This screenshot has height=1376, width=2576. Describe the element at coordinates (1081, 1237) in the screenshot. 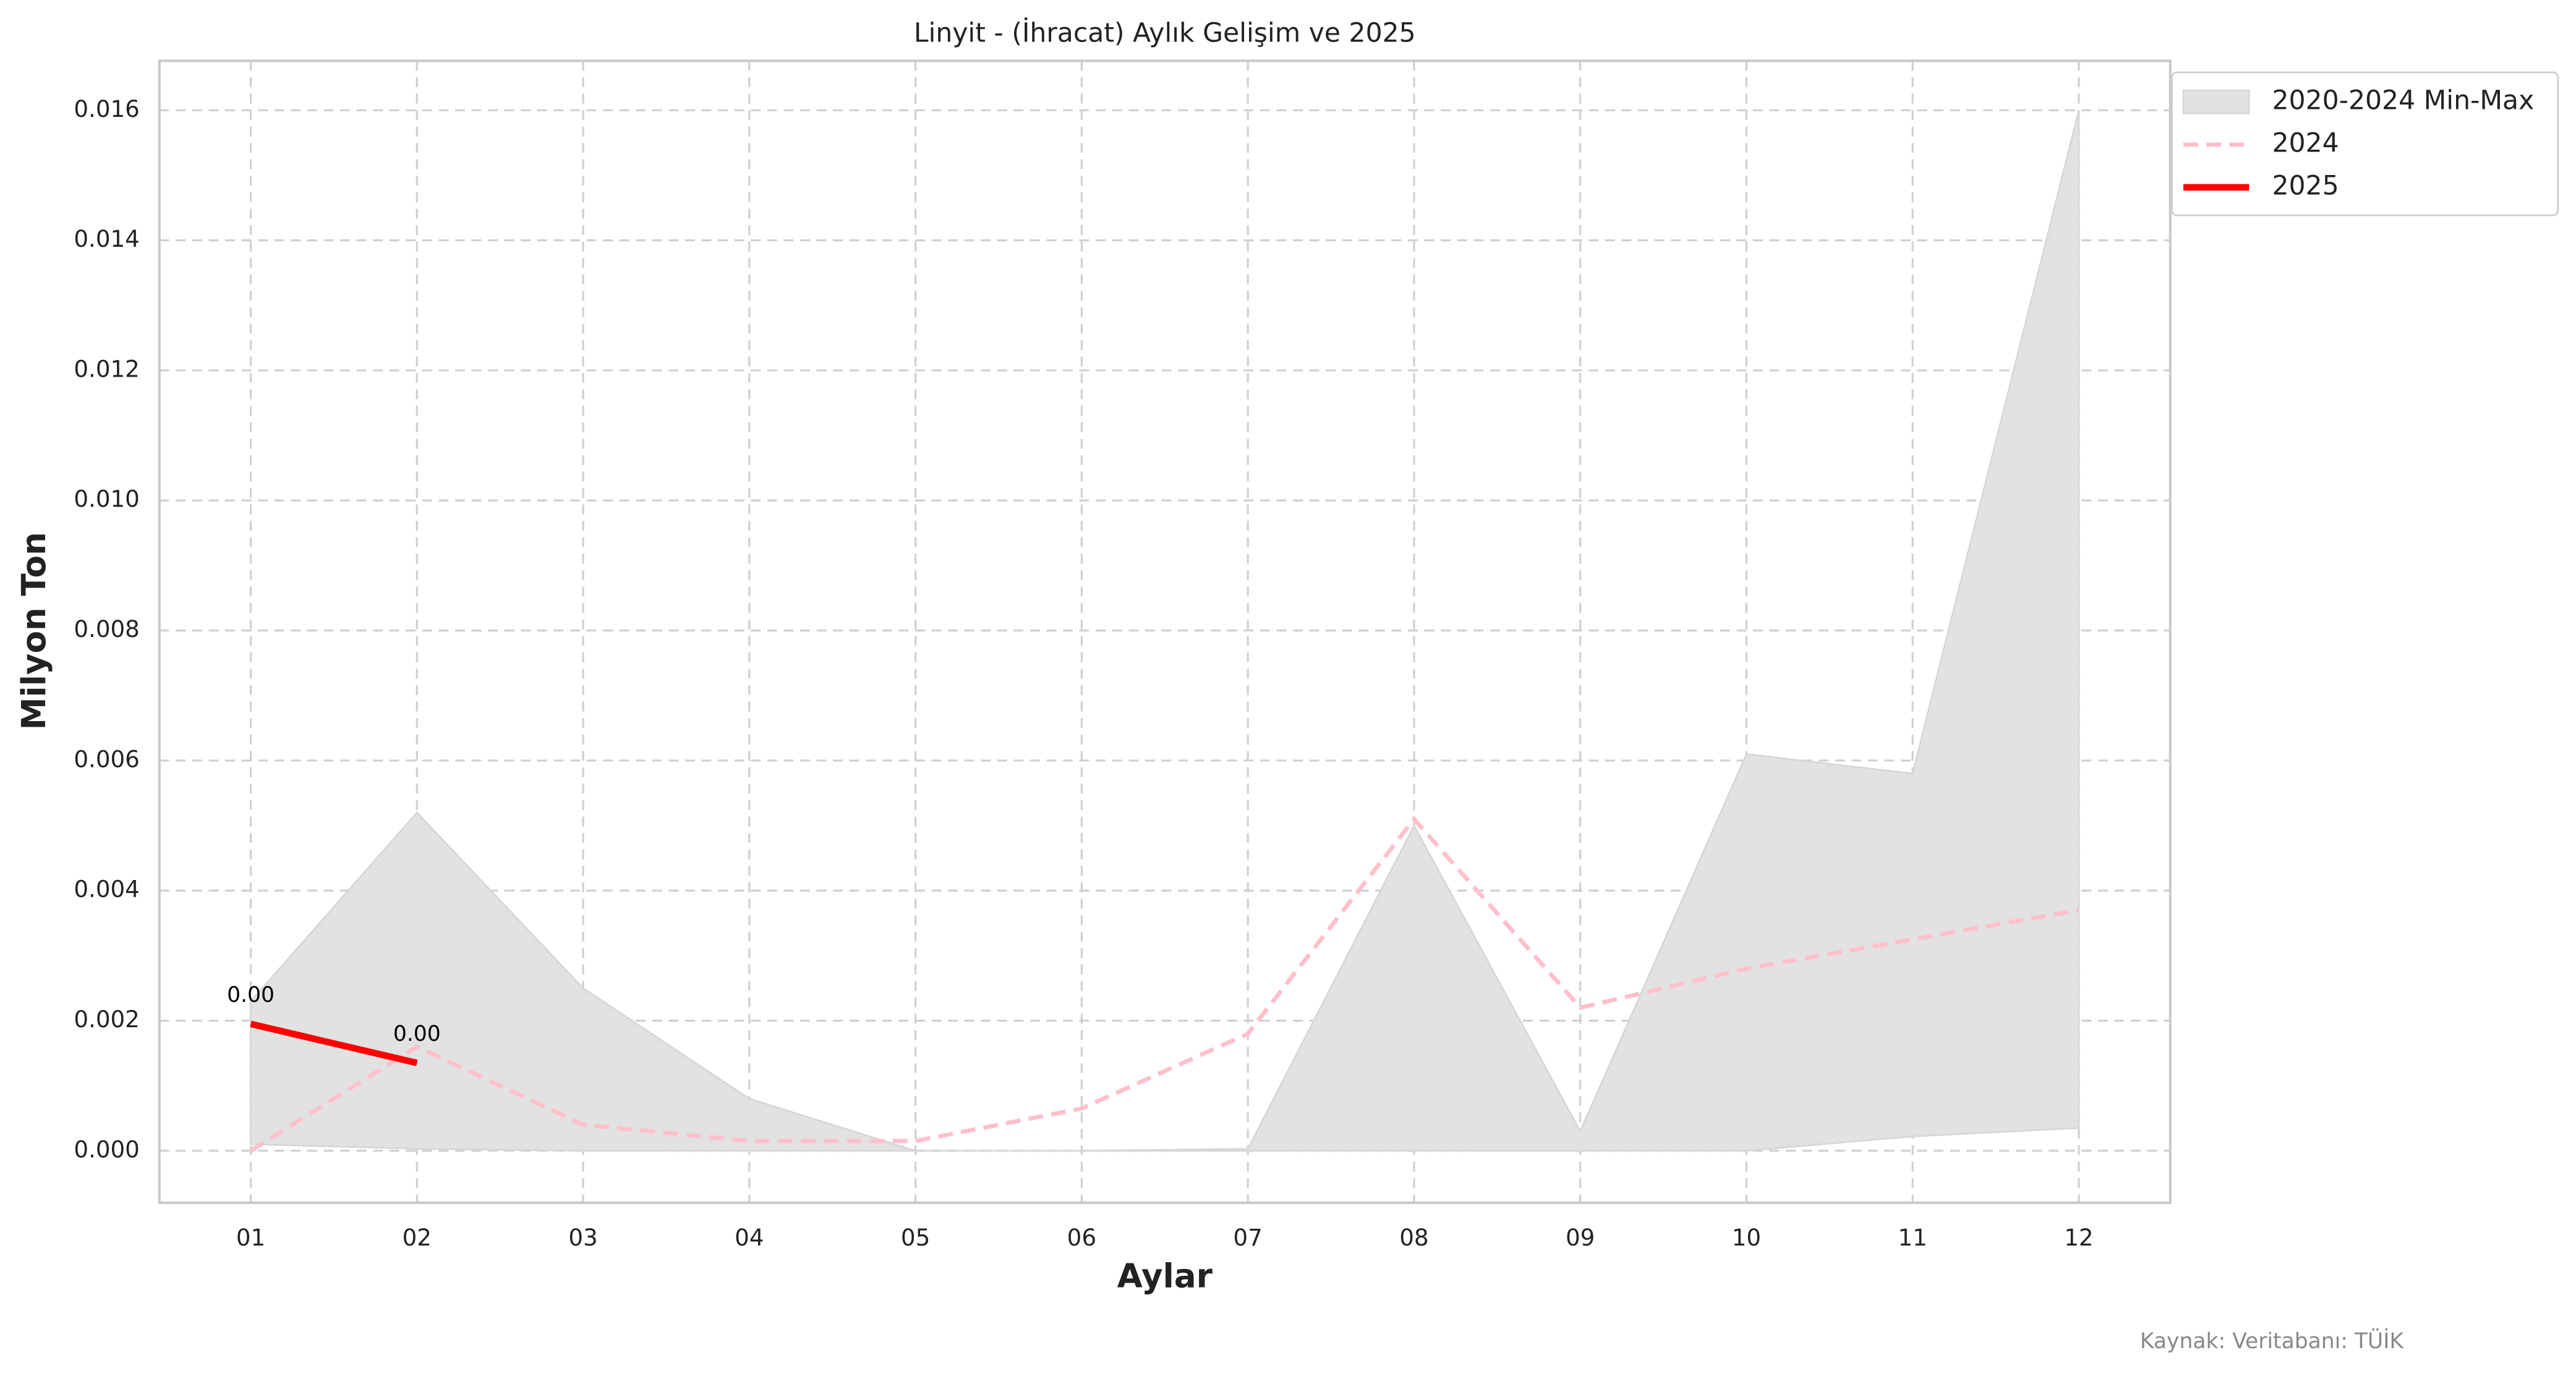

I see `x-tick-label: 06` at that location.